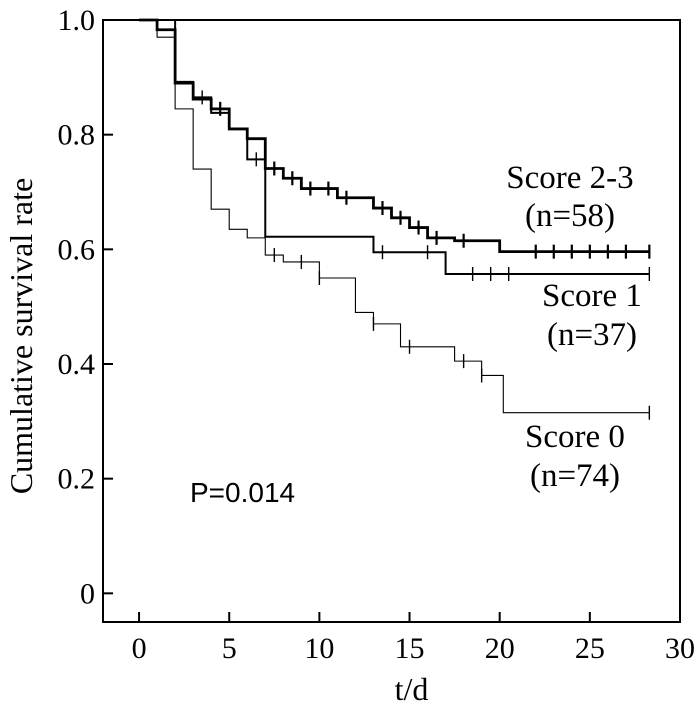 The image size is (700, 712). What do you see at coordinates (229, 648) in the screenshot?
I see `x-tick-label: 5` at bounding box center [229, 648].